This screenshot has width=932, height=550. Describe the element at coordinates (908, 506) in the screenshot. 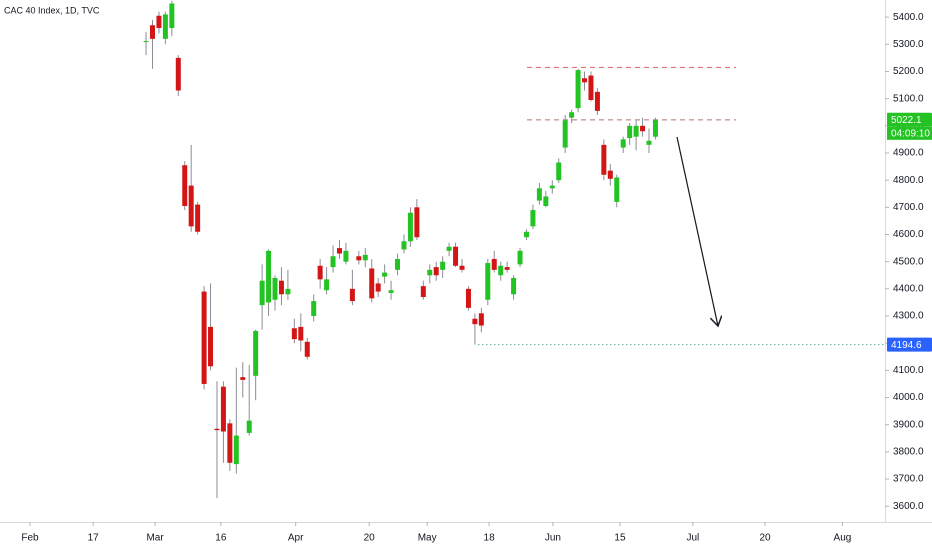

I see `y-tick-label: 3600.0` at that location.